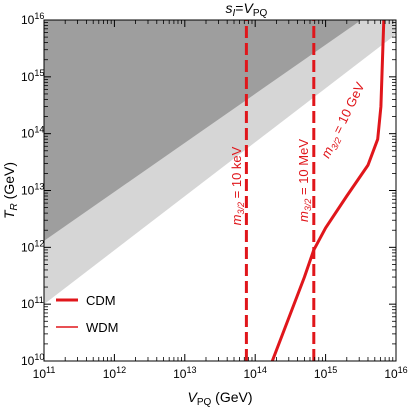 The width and height of the screenshot is (411, 409). I want to click on legend: CDM WDM, so click(87, 314).